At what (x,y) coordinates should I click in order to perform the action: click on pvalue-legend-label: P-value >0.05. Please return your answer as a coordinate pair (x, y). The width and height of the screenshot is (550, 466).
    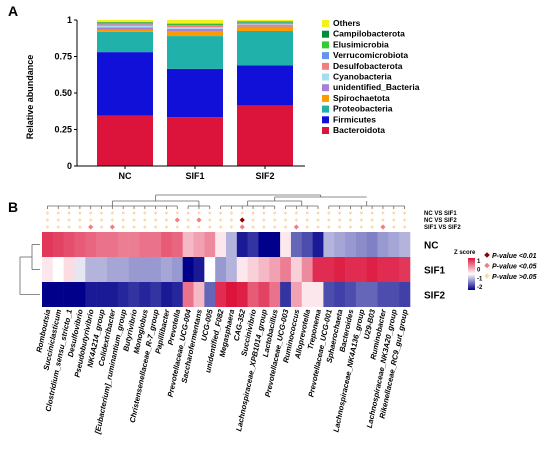
    Looking at the image, I should click on (514, 277).